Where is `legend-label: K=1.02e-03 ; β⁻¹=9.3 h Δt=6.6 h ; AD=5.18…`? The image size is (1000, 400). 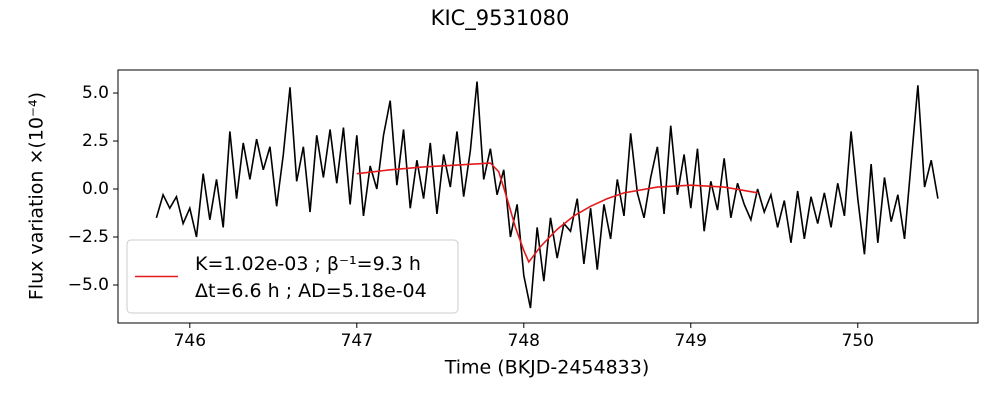 legend-label: K=1.02e-03 ; β⁻¹=9.3 h Δt=6.6 h ; AD=5.18… is located at coordinates (311, 277).